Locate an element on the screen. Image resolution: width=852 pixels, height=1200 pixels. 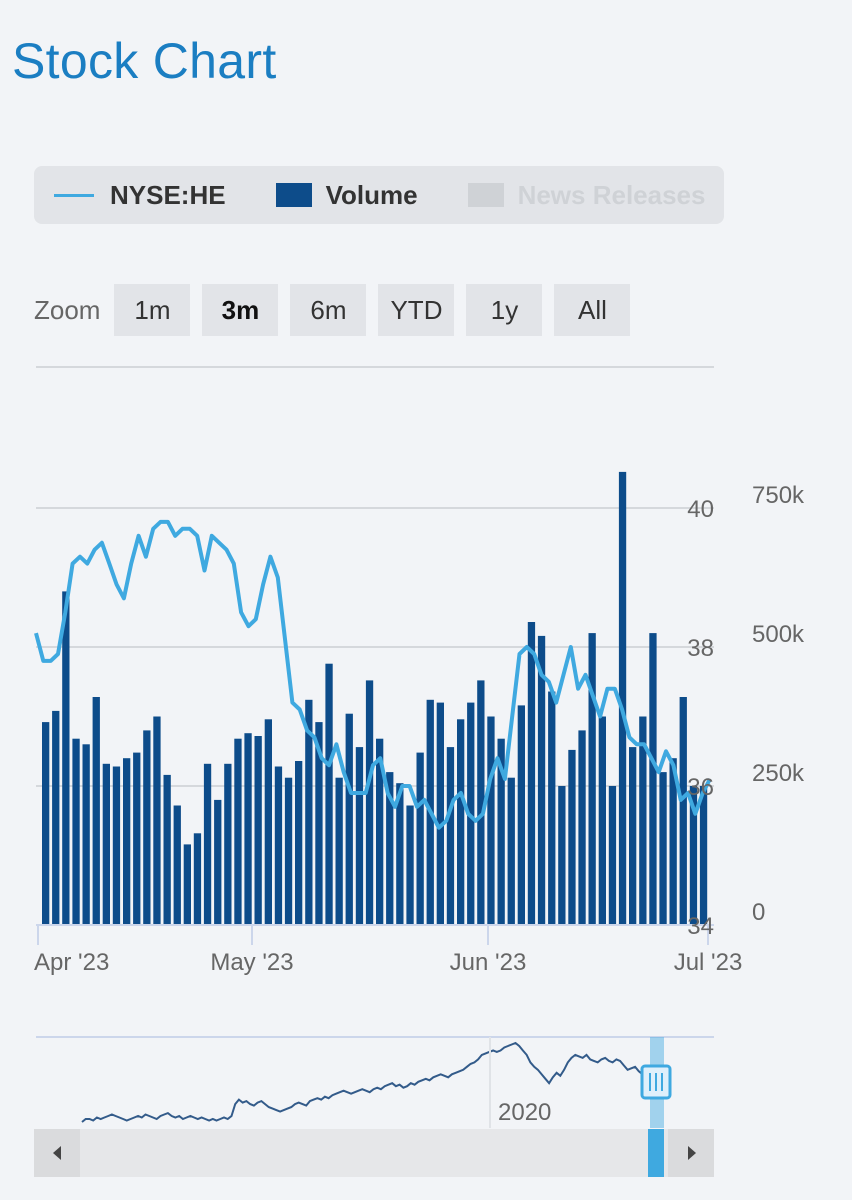
line-swatch-icon is located at coordinates (74, 195).